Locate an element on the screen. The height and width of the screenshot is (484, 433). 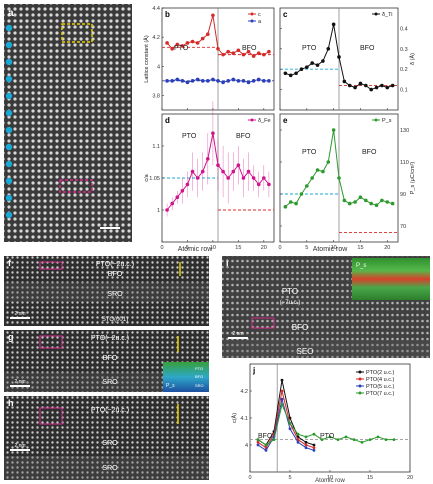
chart-legend-label: c is located at coordinates (259, 15).